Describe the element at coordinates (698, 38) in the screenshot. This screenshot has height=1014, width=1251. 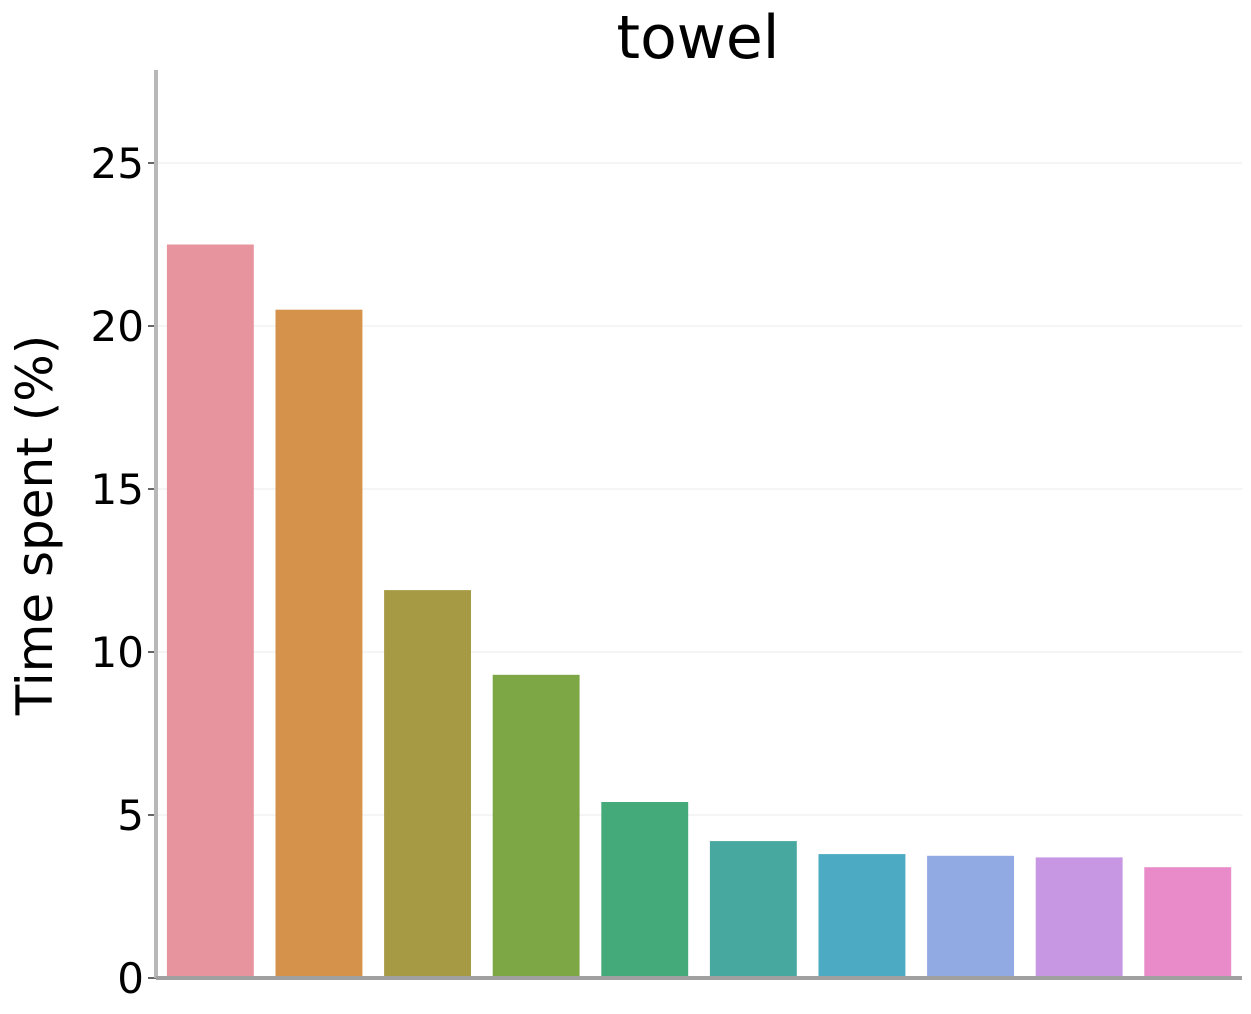
I see `chart-title: towel` at that location.